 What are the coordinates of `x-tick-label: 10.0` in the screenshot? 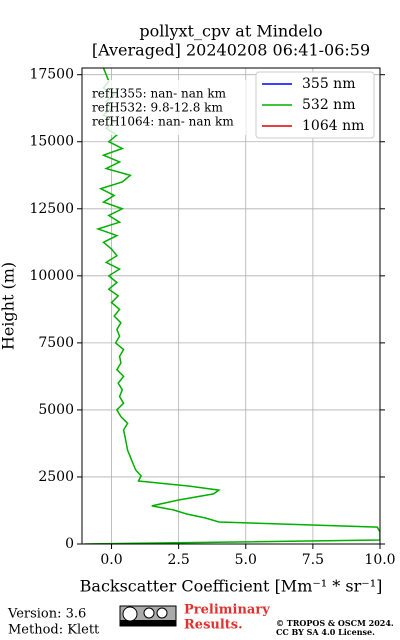 It's located at (379, 560).